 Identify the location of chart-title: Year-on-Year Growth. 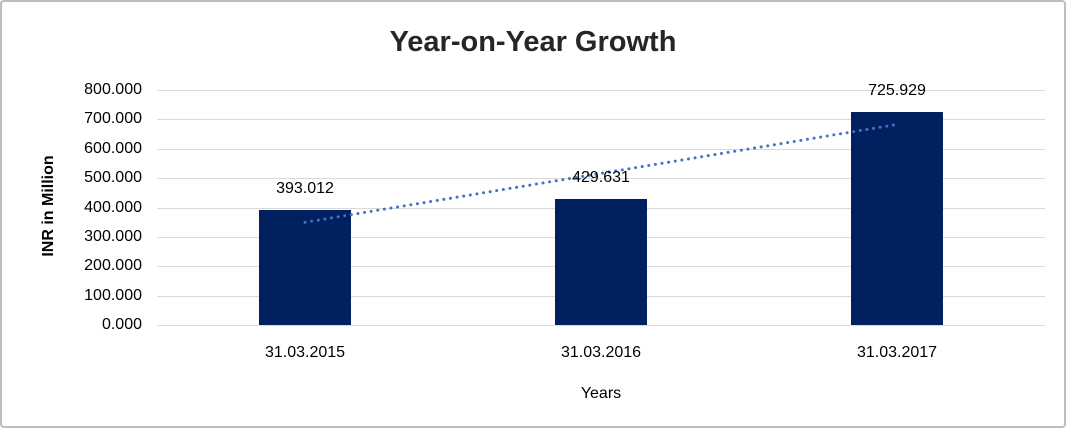
(533, 42).